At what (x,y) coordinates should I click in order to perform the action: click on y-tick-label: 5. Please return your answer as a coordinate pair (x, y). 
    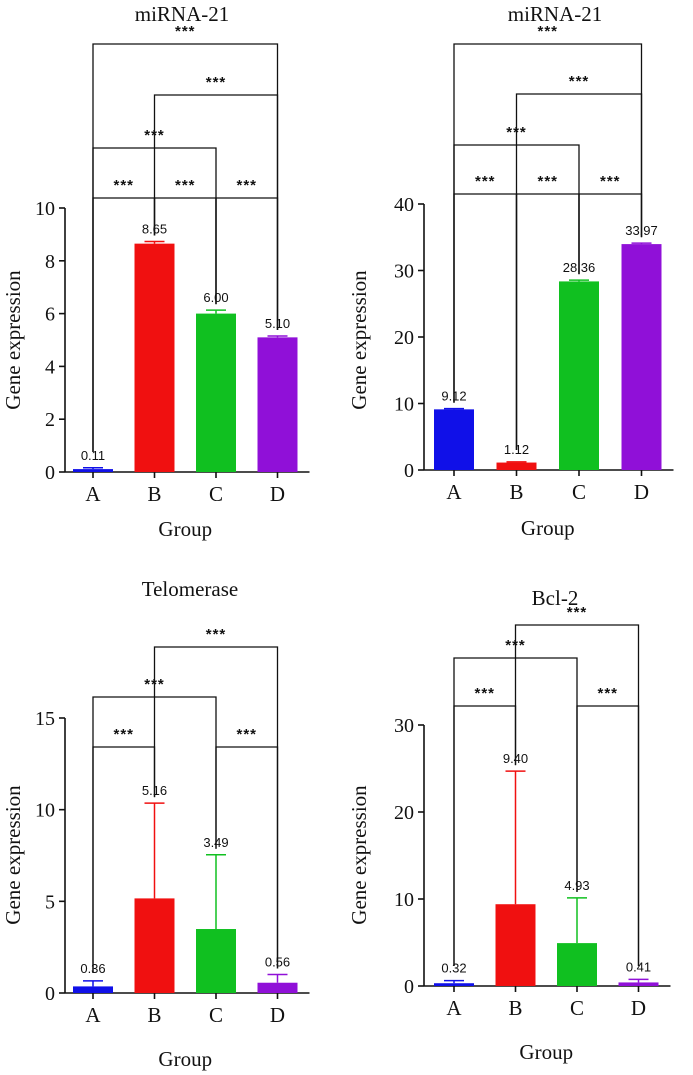
    Looking at the image, I should click on (50, 902).